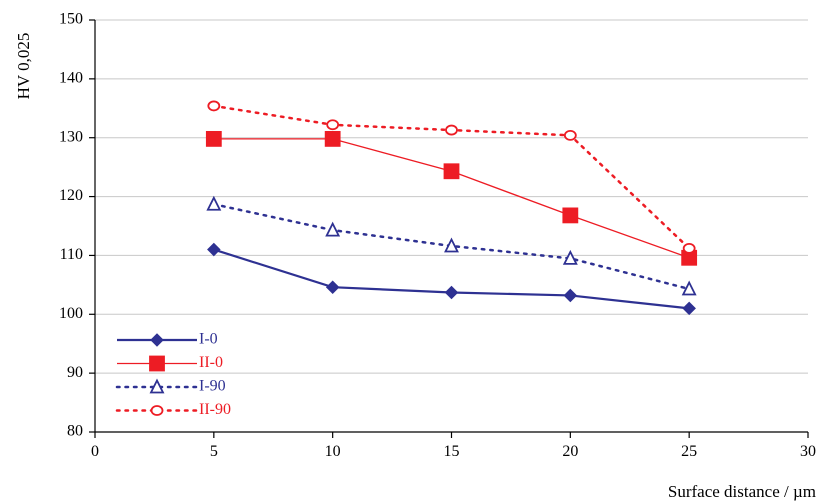 Image resolution: width=822 pixels, height=502 pixels. What do you see at coordinates (71, 313) in the screenshot?
I see `y-tick-label: 100` at bounding box center [71, 313].